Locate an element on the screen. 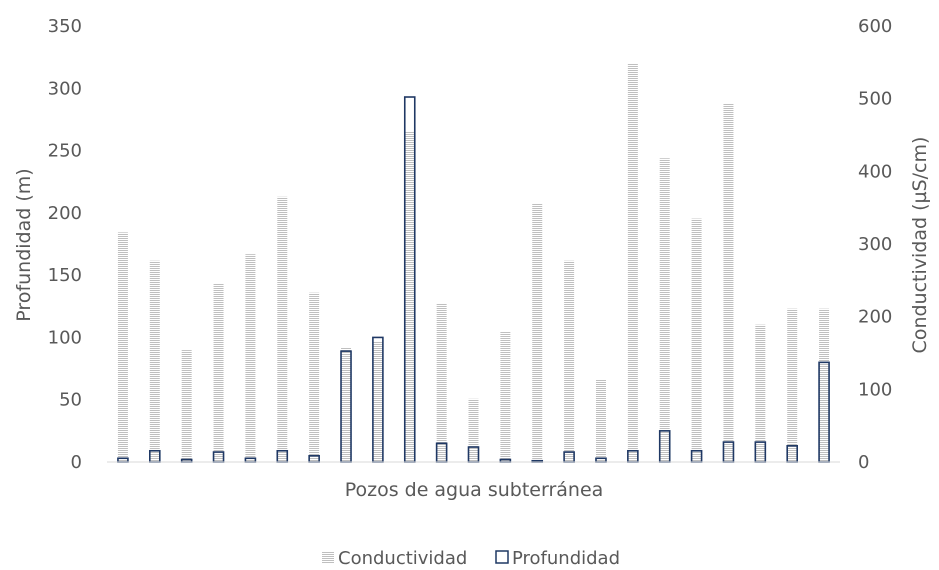 This screenshot has height=570, width=939. legend-item-conductividad: Conductividad is located at coordinates (394, 558).